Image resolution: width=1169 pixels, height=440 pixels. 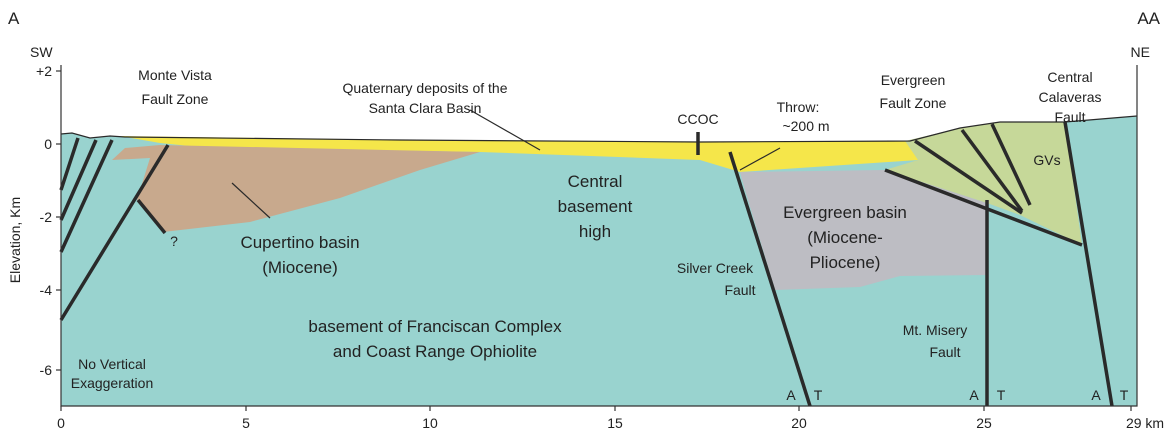 What do you see at coordinates (61, 423) in the screenshot?
I see `x-tick-label: 0` at bounding box center [61, 423].